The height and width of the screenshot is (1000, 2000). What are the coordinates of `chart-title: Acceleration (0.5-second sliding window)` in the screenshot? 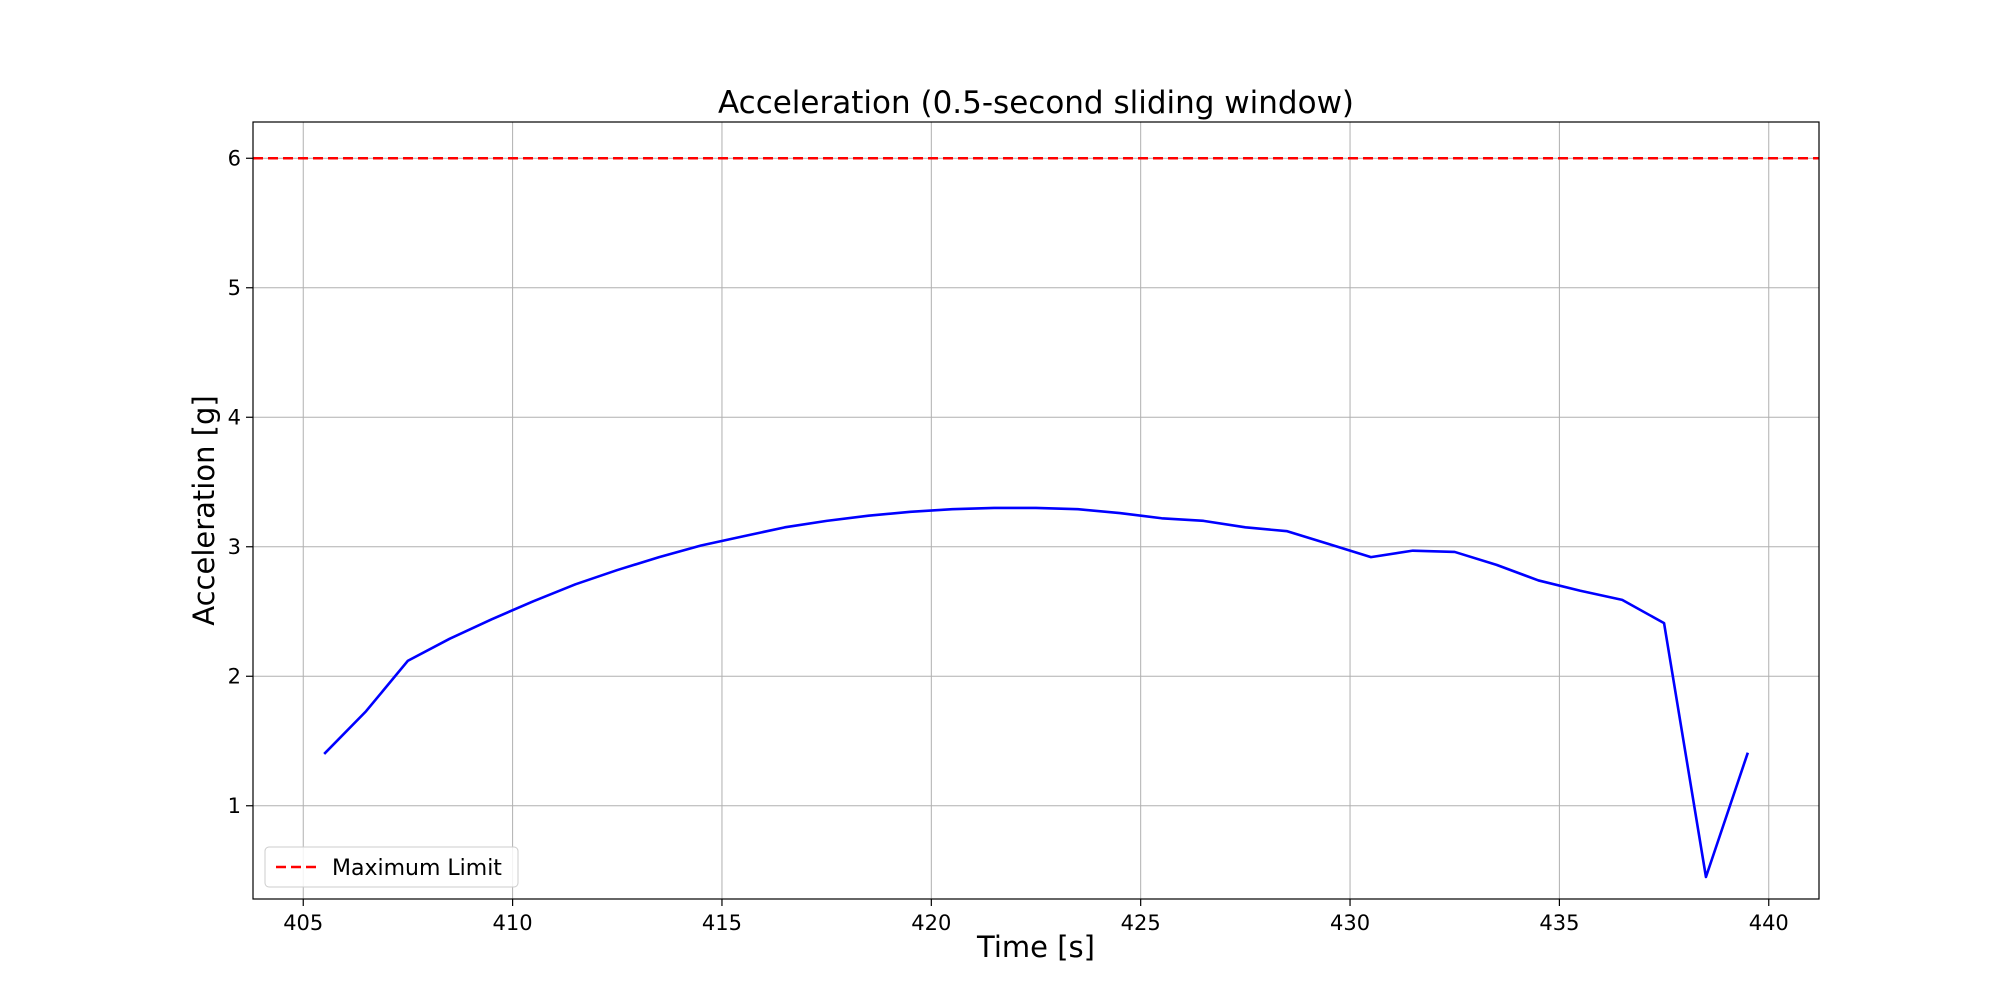 It's located at (1036, 103).